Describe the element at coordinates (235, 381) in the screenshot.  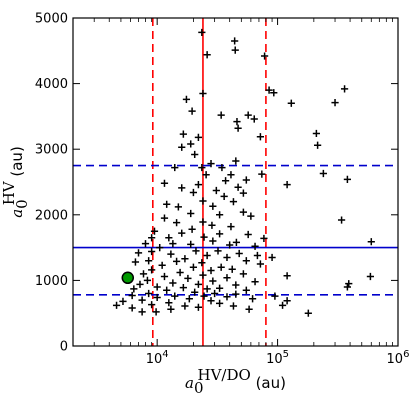
I see `x-axis-label: a0HV/DO (au)` at that location.